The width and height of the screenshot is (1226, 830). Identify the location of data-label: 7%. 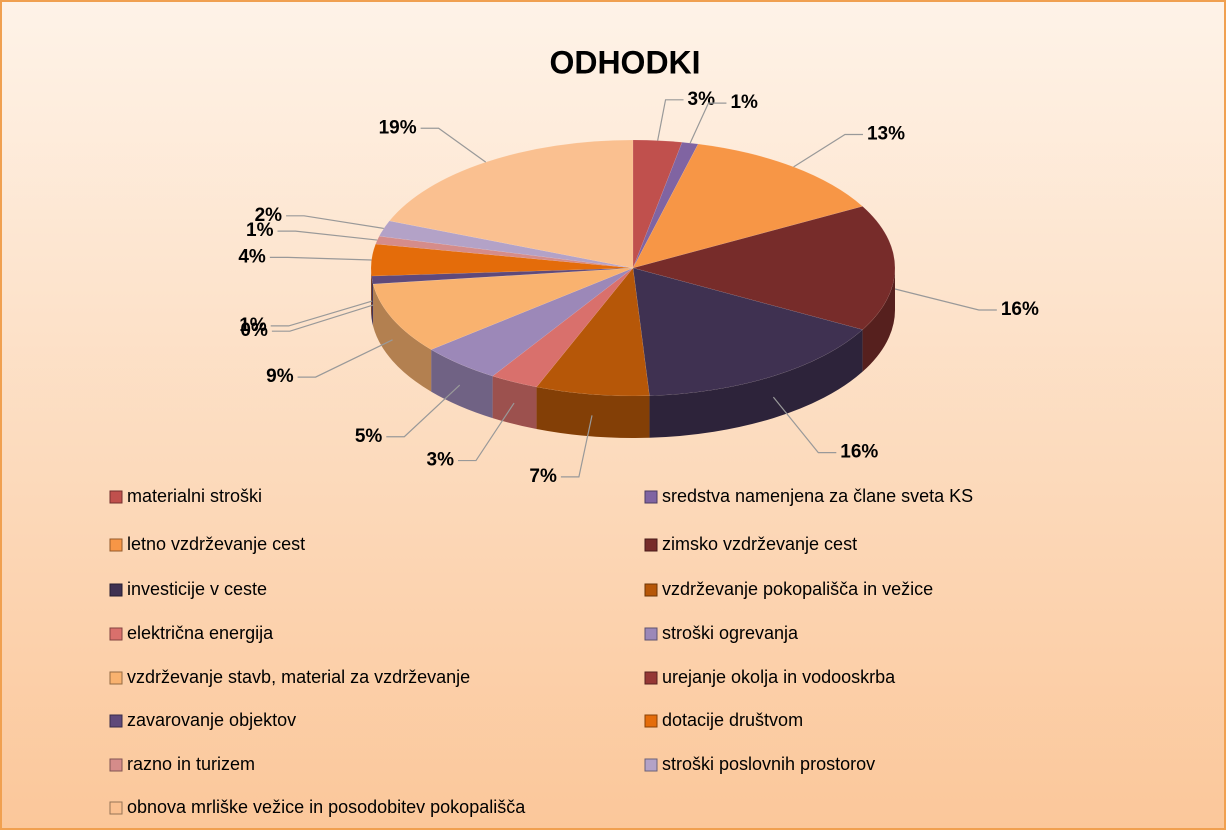
(543, 476).